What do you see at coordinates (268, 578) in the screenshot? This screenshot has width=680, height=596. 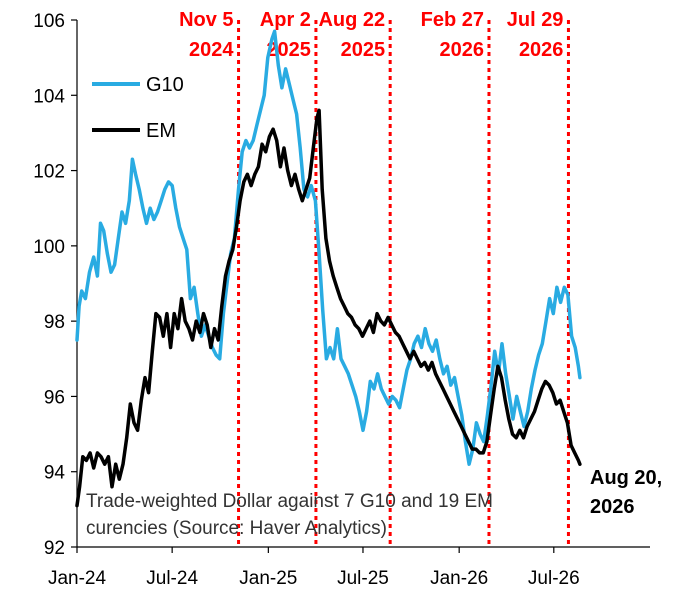 I see `x-tick-label: Jan-25` at bounding box center [268, 578].